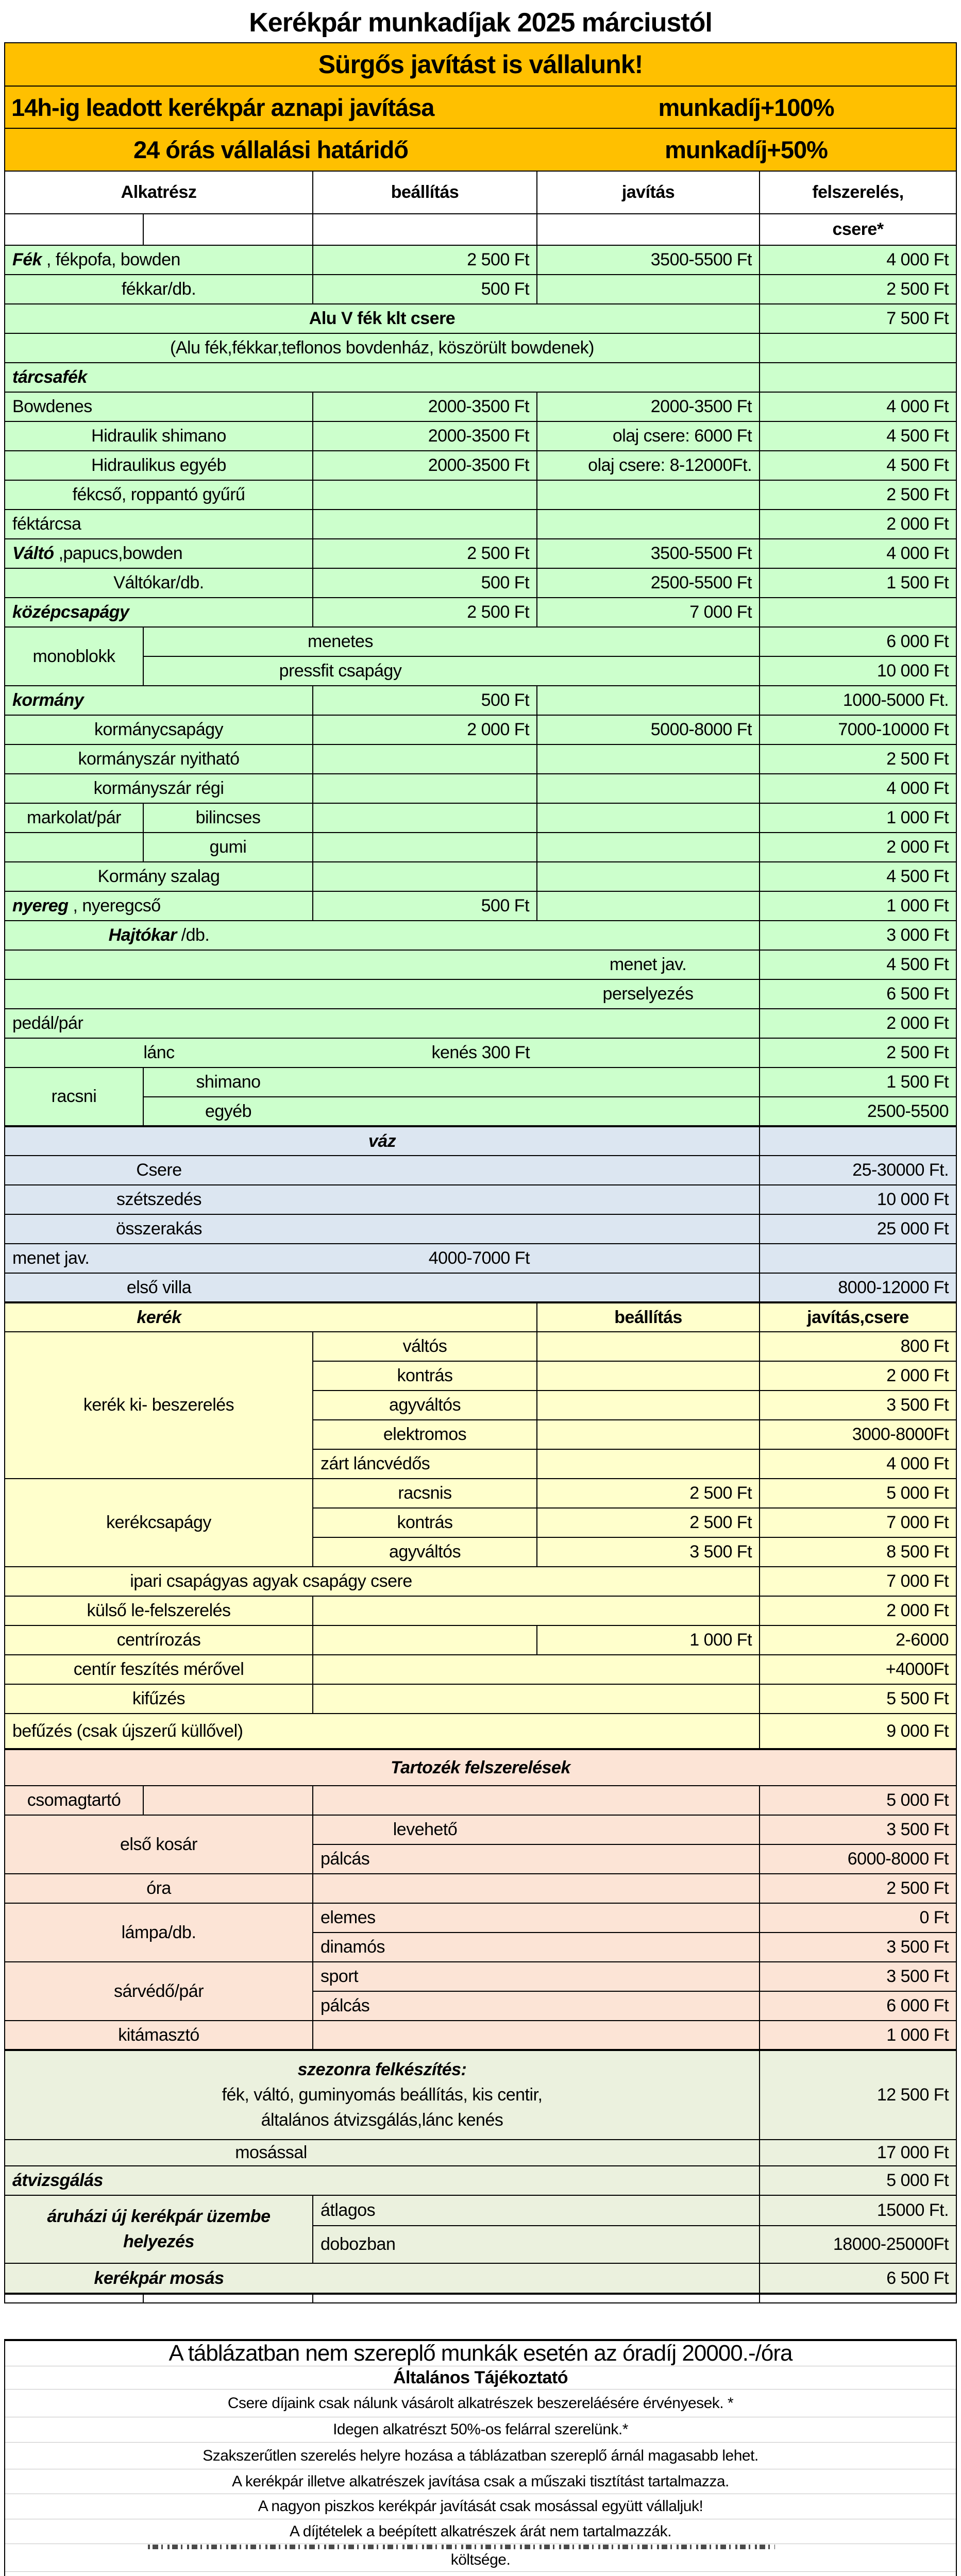  What do you see at coordinates (158, 1229) in the screenshot?
I see `label-cell: összerakás` at bounding box center [158, 1229].